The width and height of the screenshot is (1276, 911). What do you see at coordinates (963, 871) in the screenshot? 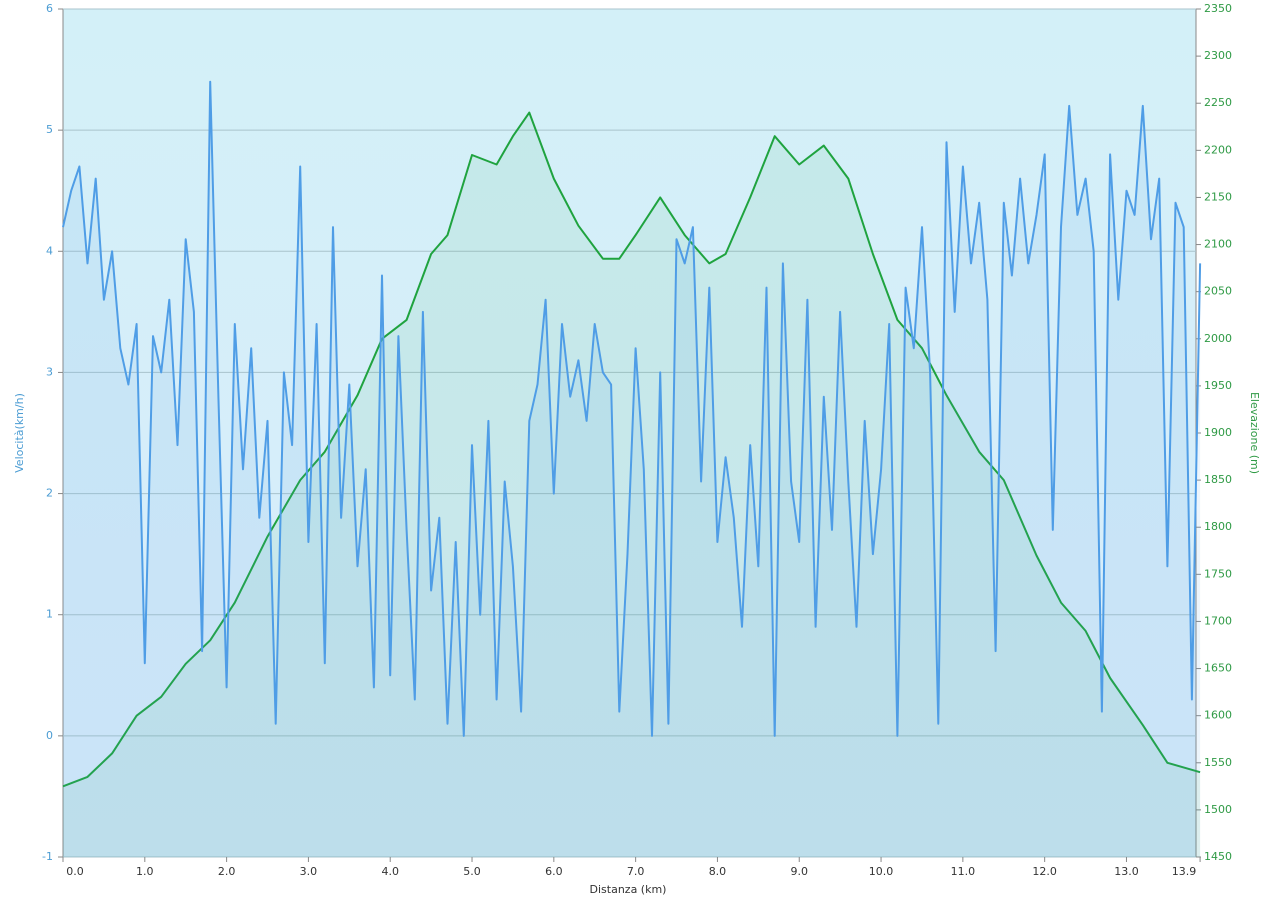
I see `x-tick-label: 11.0` at bounding box center [963, 871].